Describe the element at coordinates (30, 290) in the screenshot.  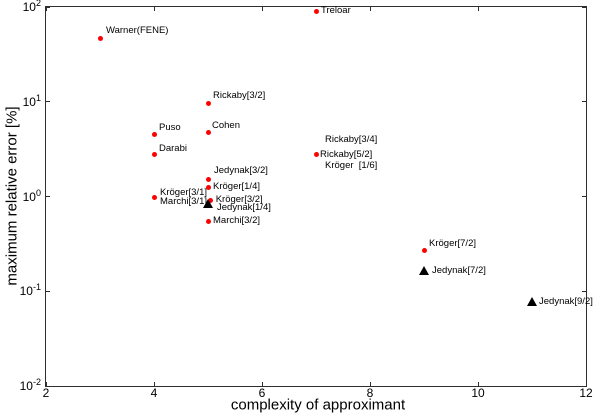
I see `y-tick-label: 10⁻¹` at that location.